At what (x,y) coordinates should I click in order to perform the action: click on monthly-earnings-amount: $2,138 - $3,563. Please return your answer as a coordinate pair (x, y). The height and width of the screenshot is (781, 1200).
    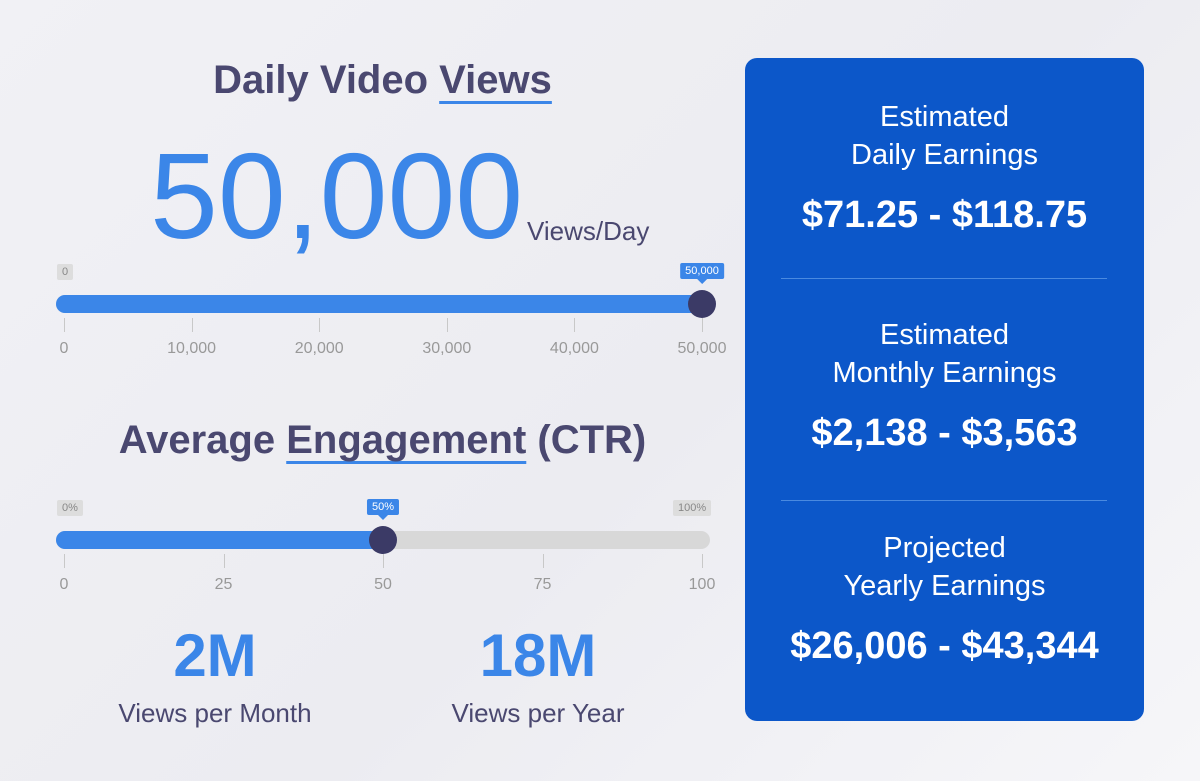
    Looking at the image, I should click on (944, 433).